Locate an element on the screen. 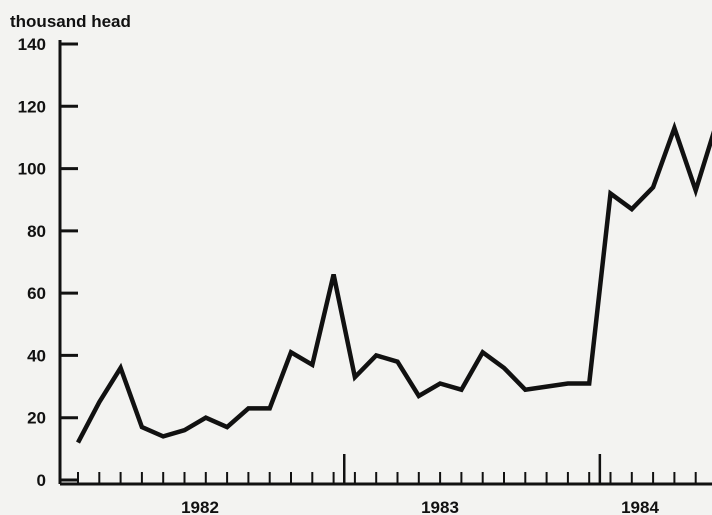  y-tick-label: 40 is located at coordinates (36, 355).